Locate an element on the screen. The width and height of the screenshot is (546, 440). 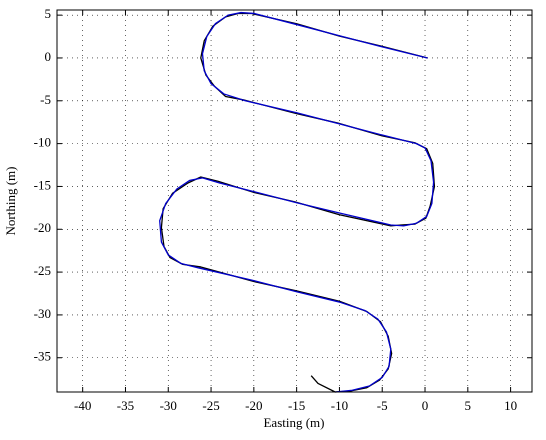
x-tick-label: -25 is located at coordinates (210, 405).